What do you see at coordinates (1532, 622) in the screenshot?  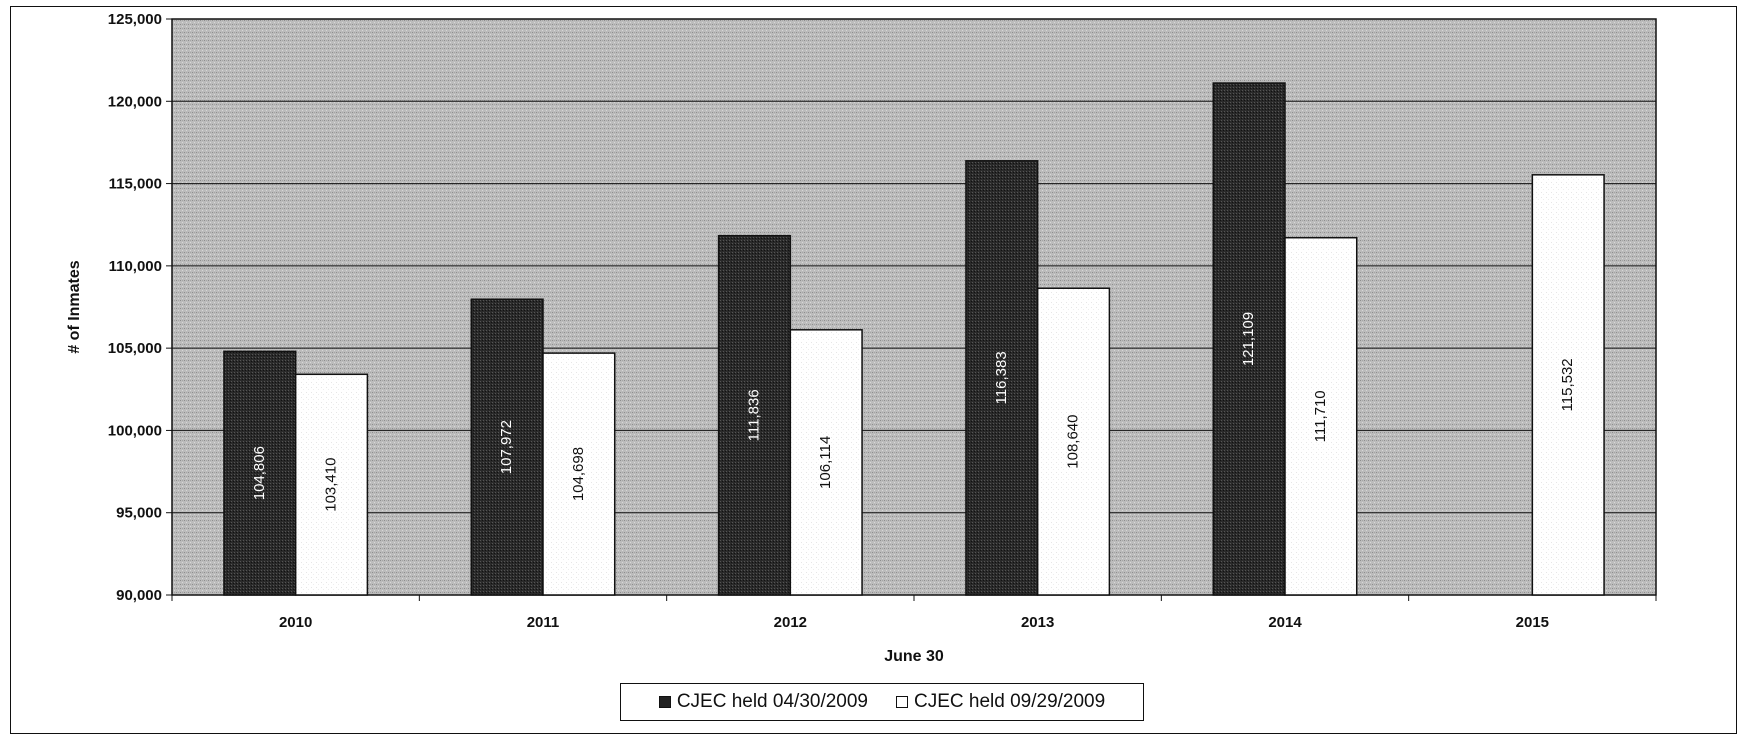 I see `x-tick-label: 2015` at bounding box center [1532, 622].